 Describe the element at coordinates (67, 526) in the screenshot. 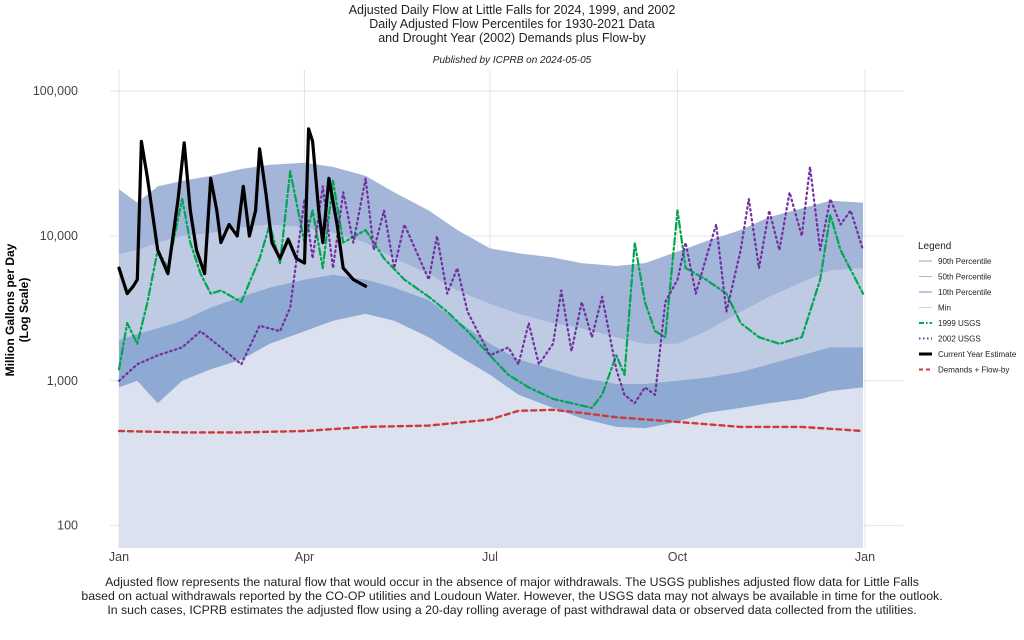

I see `y-tick-label: 100` at that location.